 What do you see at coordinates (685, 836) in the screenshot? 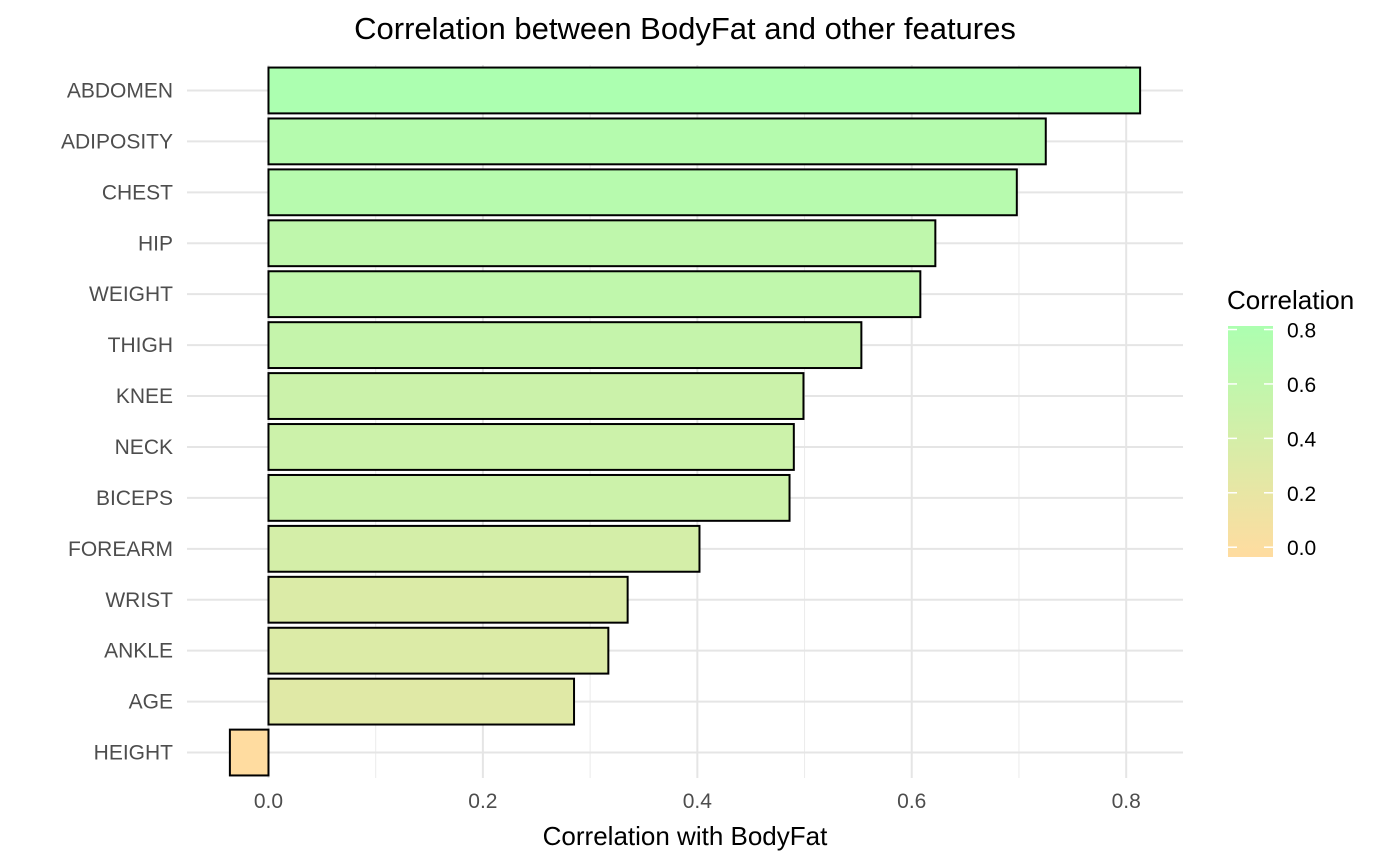
I see `x-axis-title: Correlation with BodyFat` at bounding box center [685, 836].